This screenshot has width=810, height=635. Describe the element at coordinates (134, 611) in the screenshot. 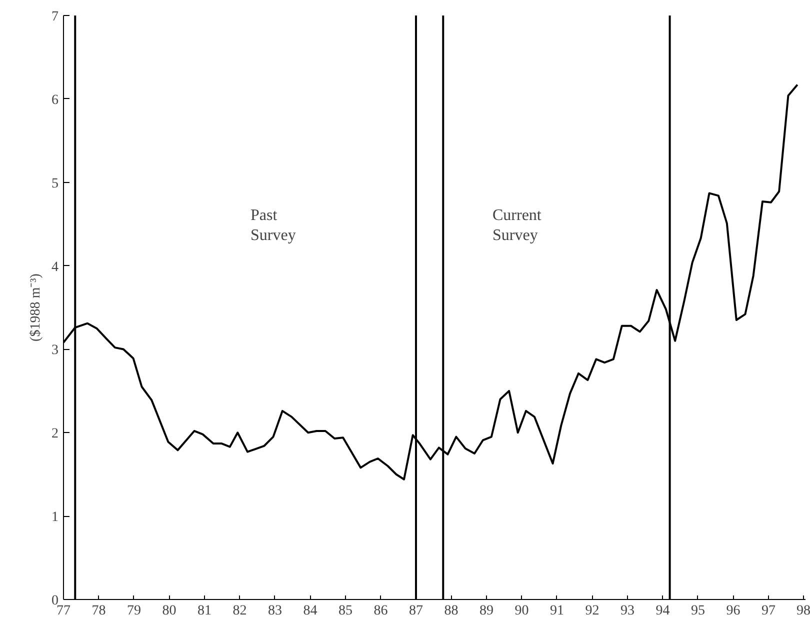

I see `x-tick-label: 79` at that location.